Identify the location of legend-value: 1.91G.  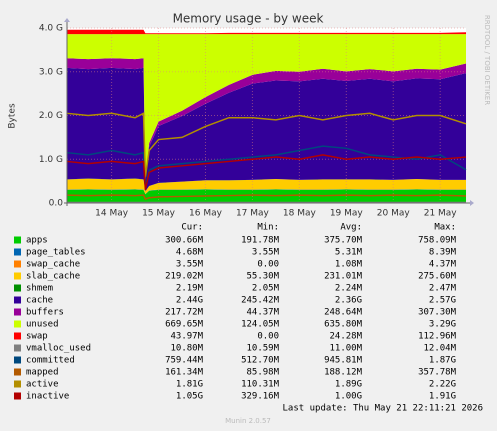
(442, 397).